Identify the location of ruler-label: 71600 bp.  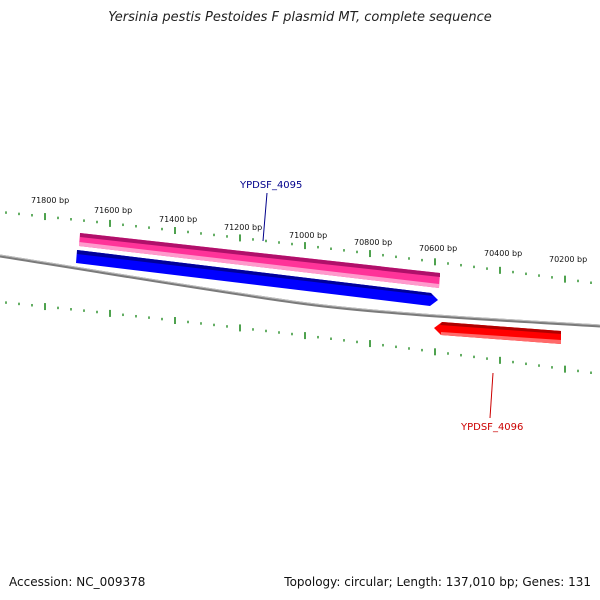
(113, 210).